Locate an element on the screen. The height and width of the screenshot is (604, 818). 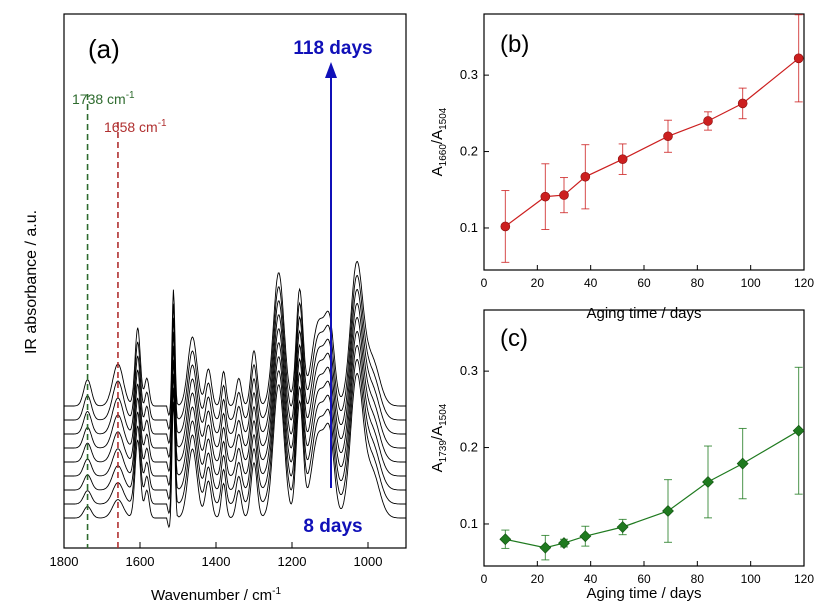
x-tick-label: 1400 is located at coordinates (216, 561).